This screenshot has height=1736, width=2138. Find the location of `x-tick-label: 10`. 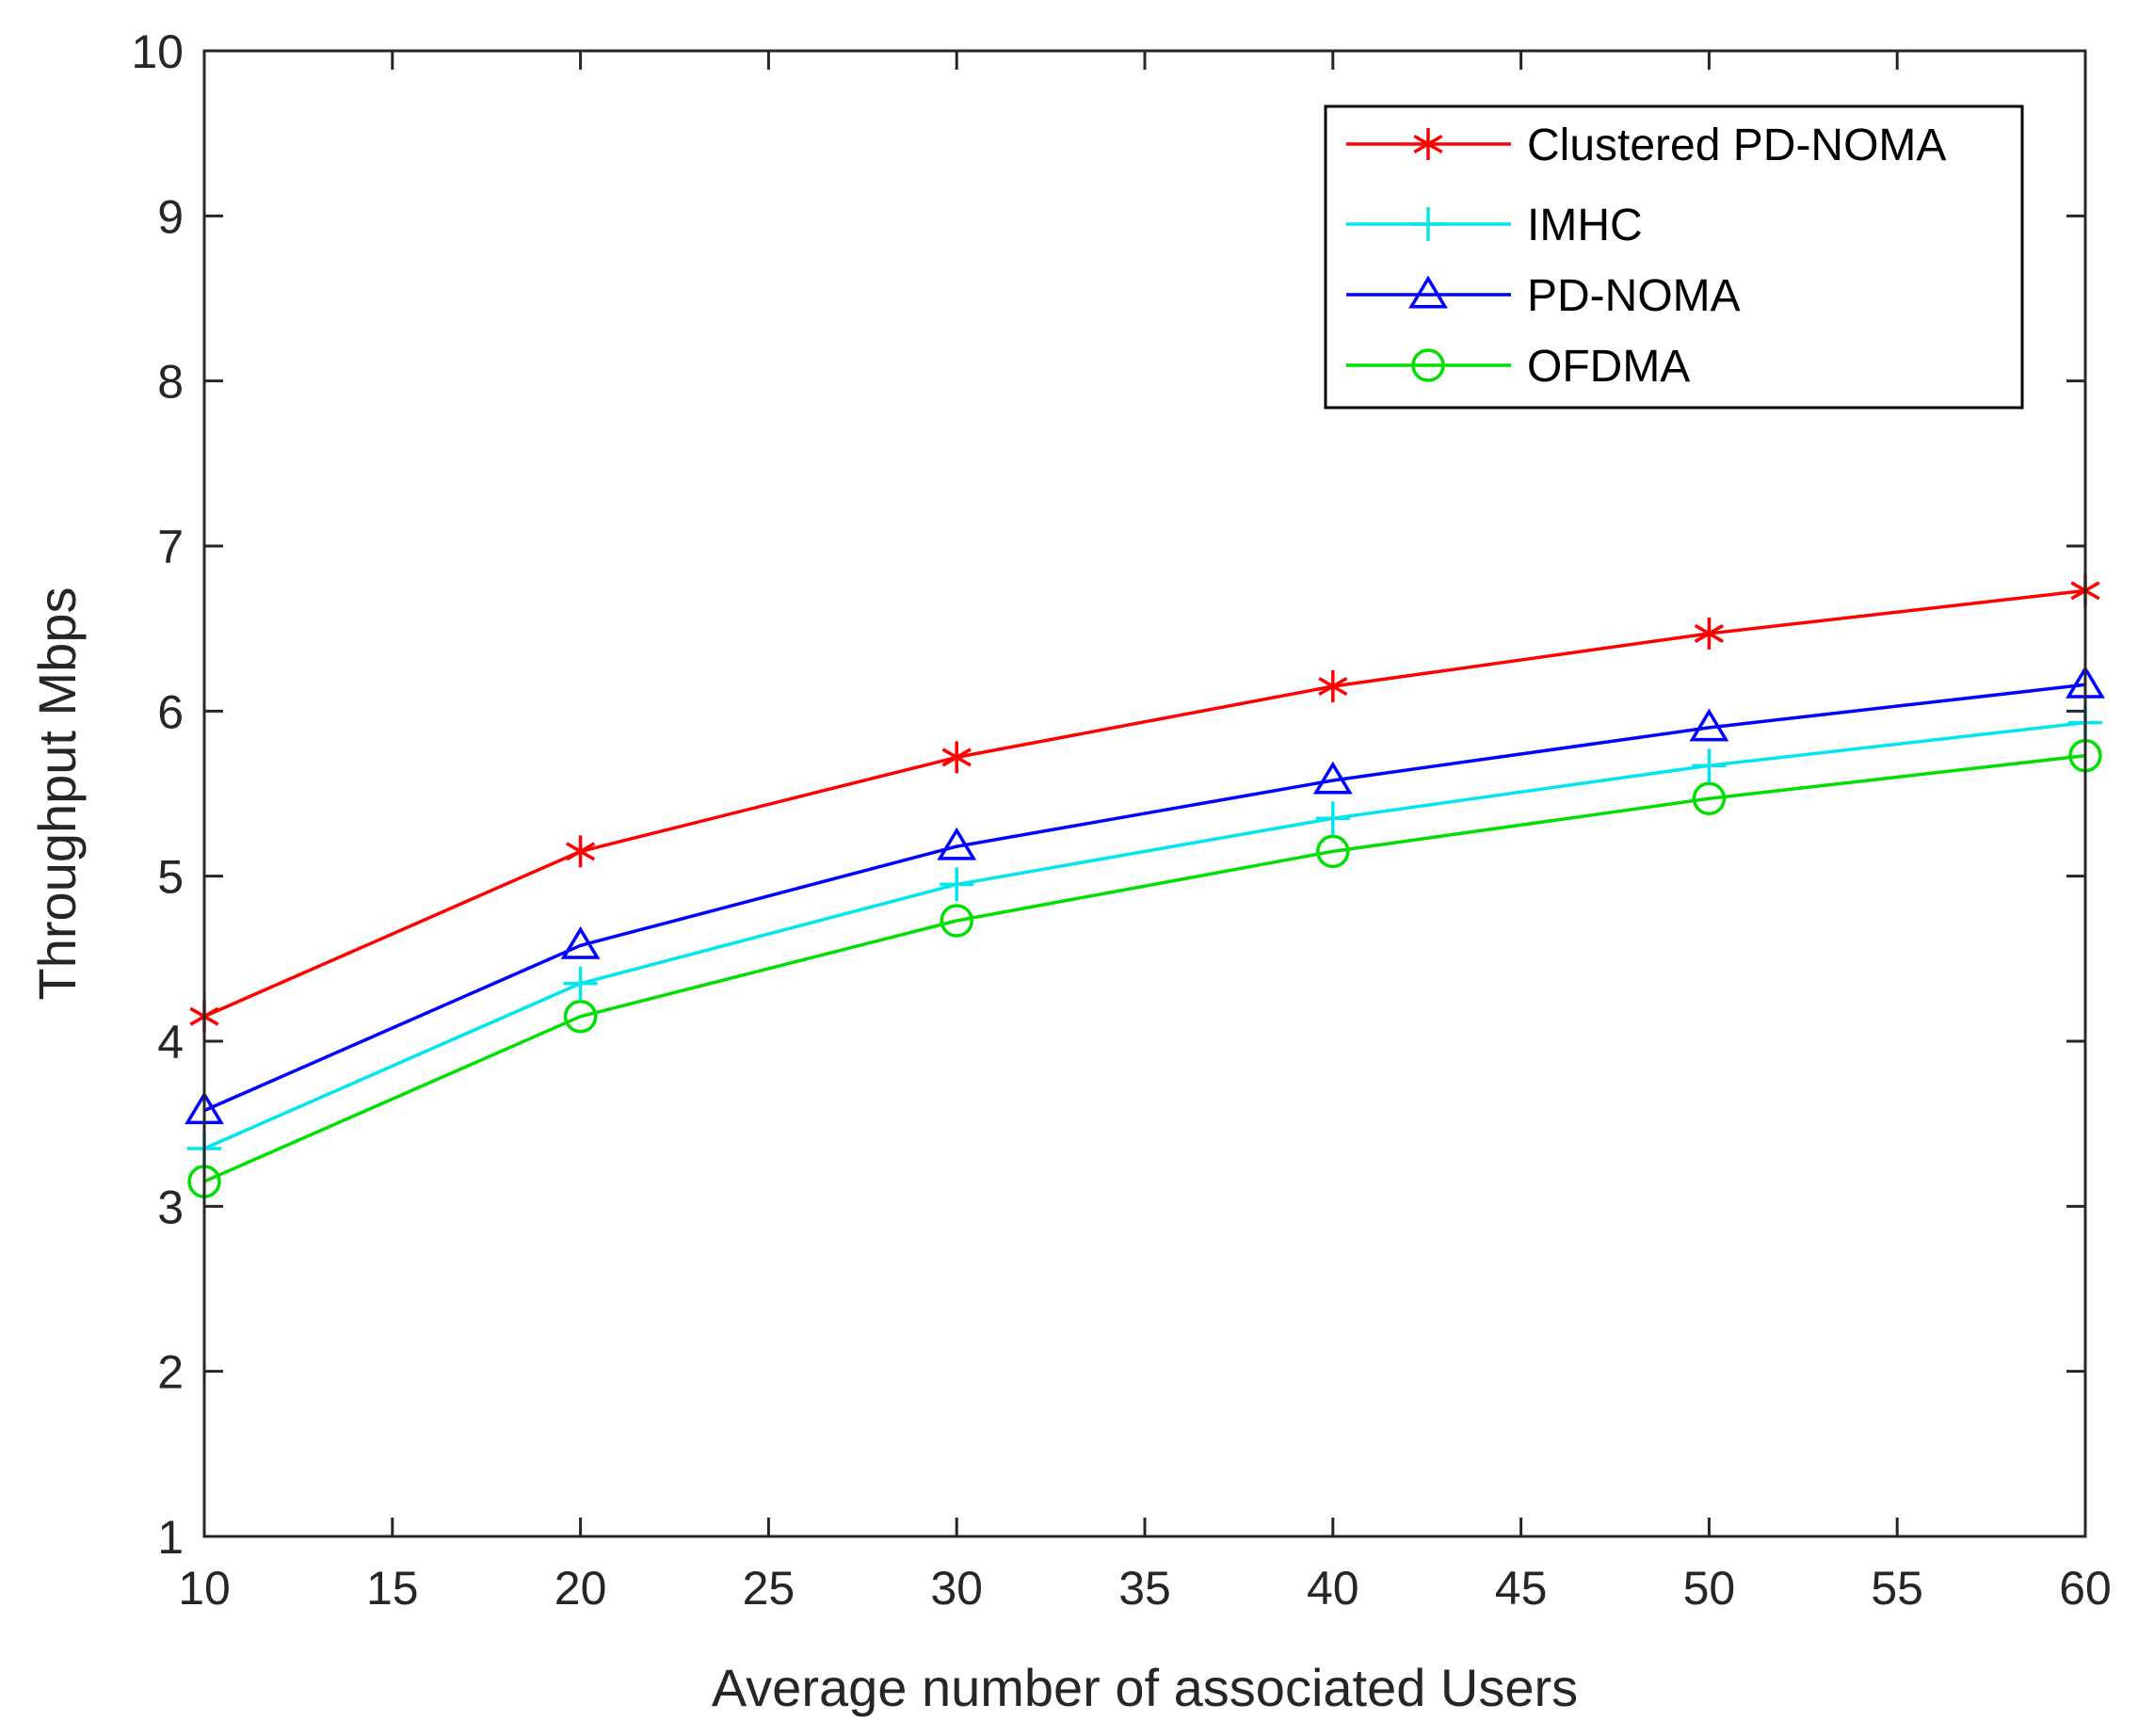

x-tick-label: 10 is located at coordinates (204, 1588).